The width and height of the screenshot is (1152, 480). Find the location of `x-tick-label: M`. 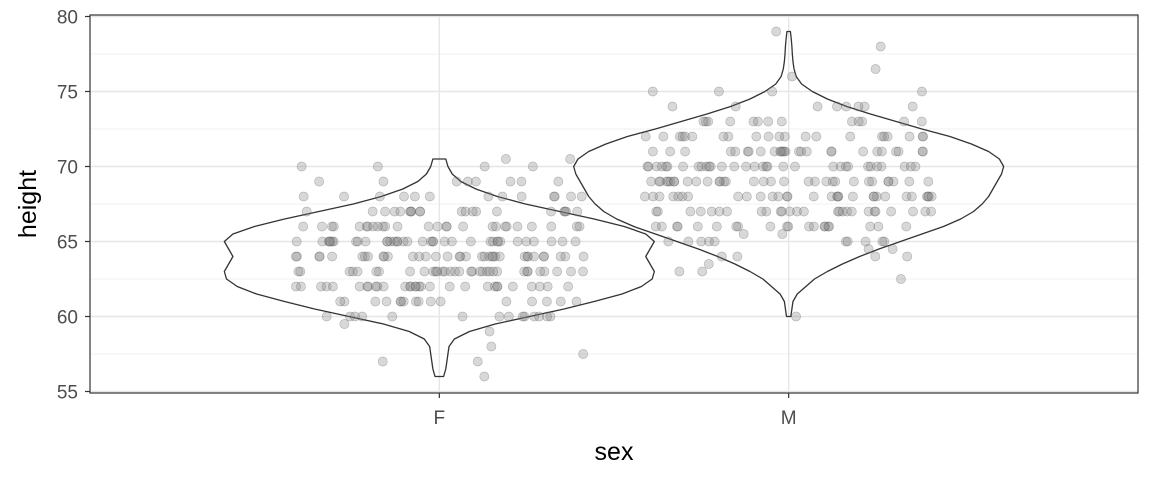

x-tick-label: M is located at coordinates (789, 418).